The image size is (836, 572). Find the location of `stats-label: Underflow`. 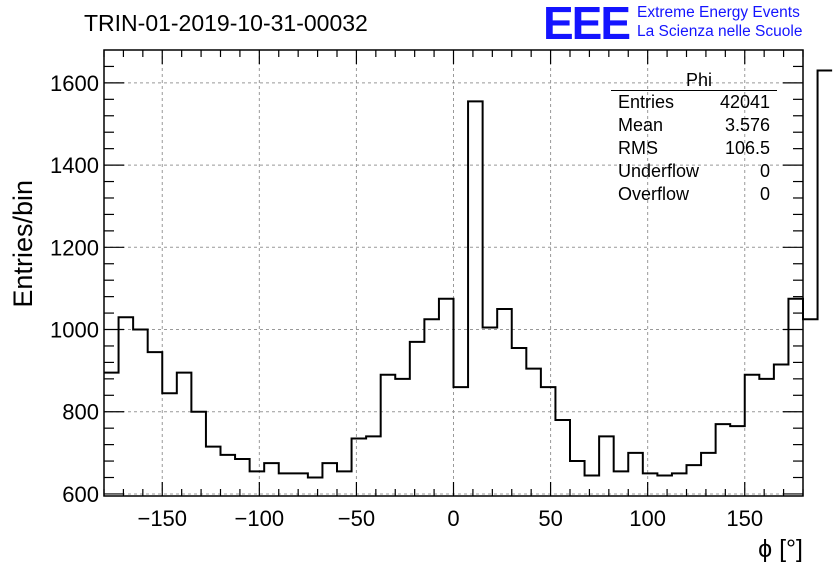

stats-label: Underflow is located at coordinates (659, 171).